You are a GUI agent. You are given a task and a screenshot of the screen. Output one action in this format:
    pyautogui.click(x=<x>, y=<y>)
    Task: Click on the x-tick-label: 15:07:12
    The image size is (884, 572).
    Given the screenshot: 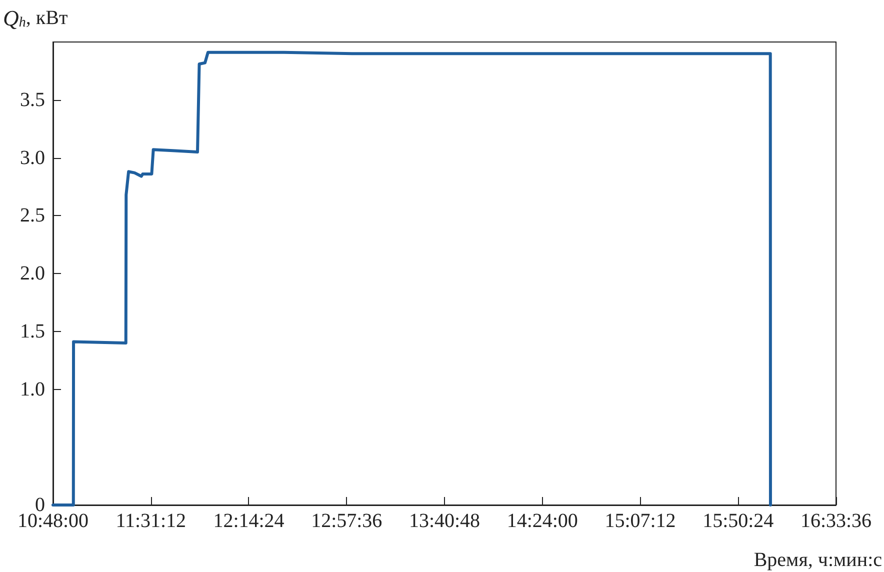 What is the action you would take?
    pyautogui.click(x=640, y=521)
    